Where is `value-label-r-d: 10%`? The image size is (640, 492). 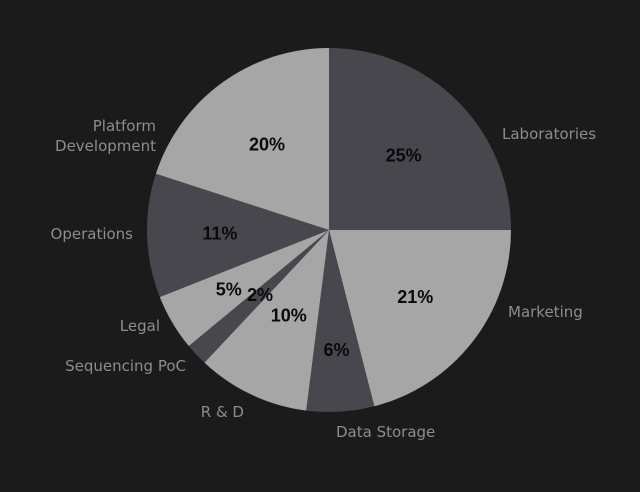
value-label-r-d: 10% is located at coordinates (289, 316).